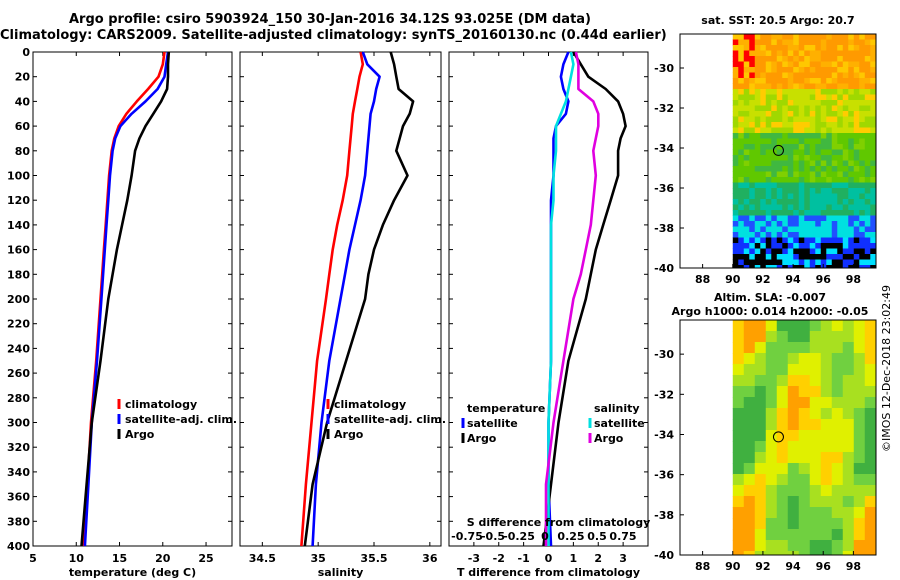 The height and width of the screenshot is (580, 900). I want to click on y-tick-label: 20, so click(23, 77).